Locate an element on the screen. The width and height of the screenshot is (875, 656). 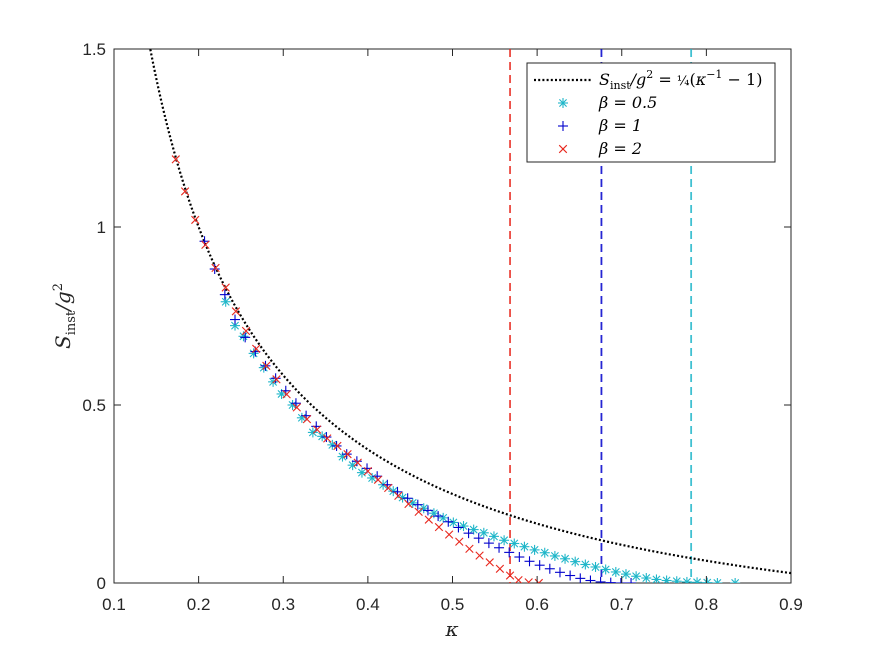
point-beta-0.5-38 is located at coordinates (605, 569).